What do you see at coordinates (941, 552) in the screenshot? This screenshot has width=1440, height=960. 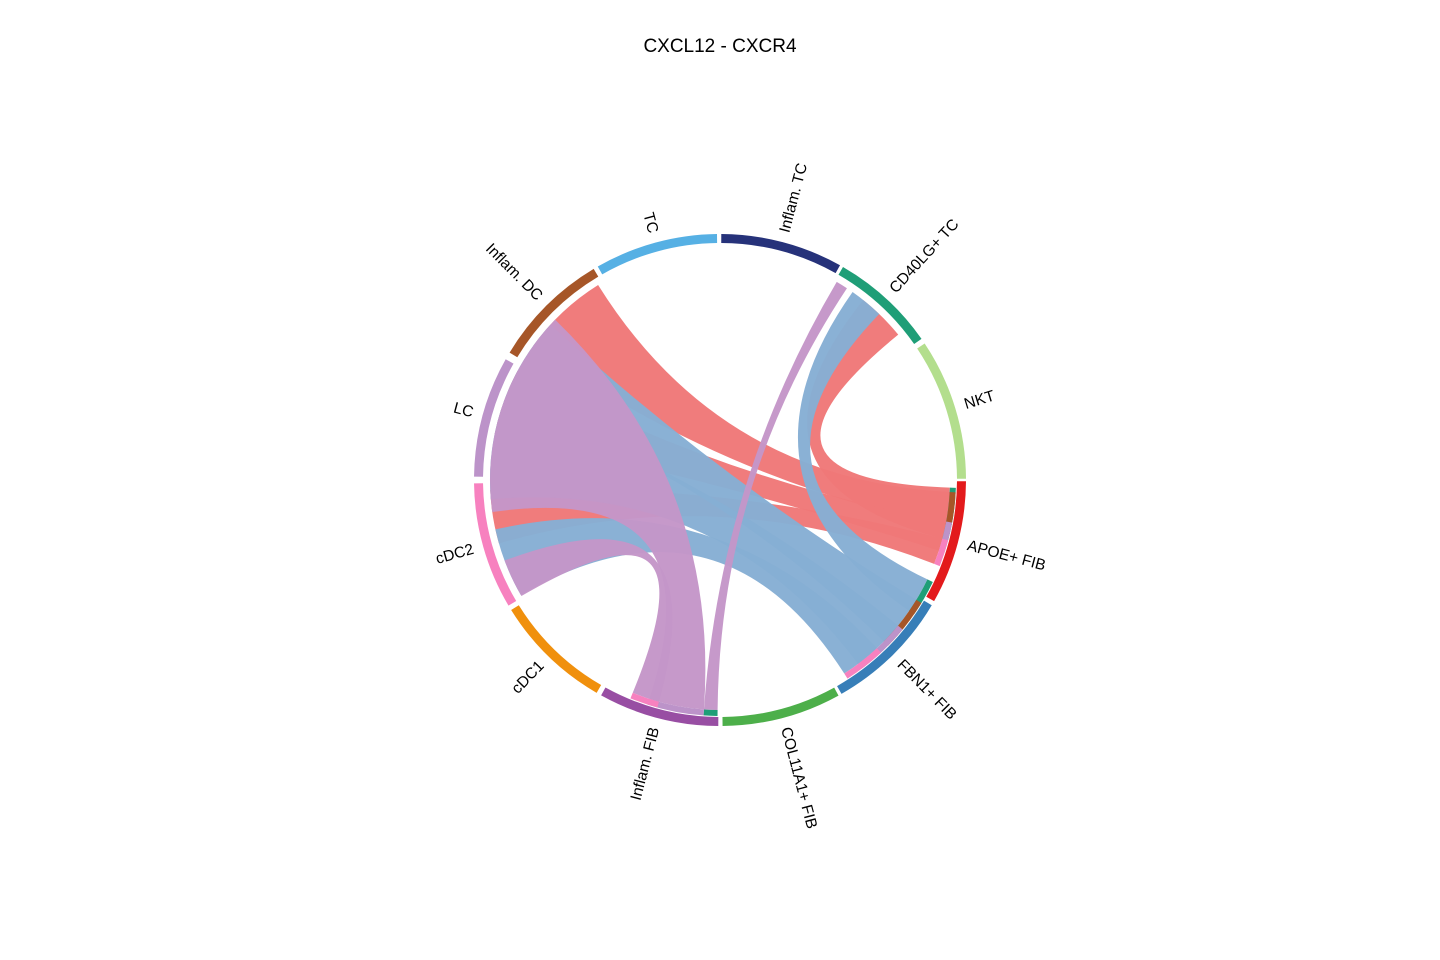 I see `strip-apoe-fib-to-cdc2` at bounding box center [941, 552].